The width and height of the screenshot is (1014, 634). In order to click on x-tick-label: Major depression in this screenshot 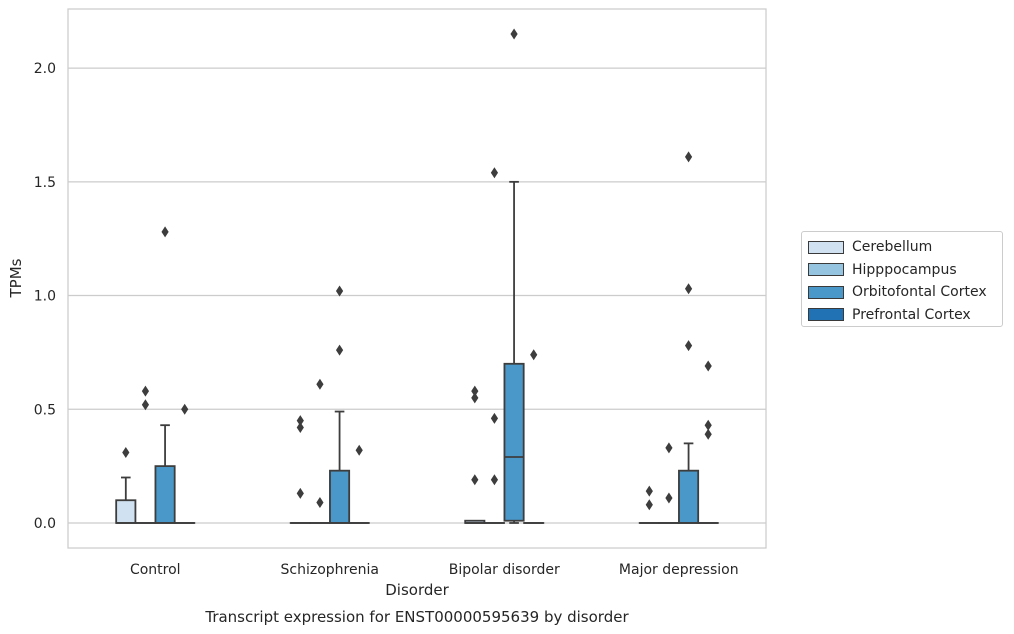, I will do `click(679, 570)`.